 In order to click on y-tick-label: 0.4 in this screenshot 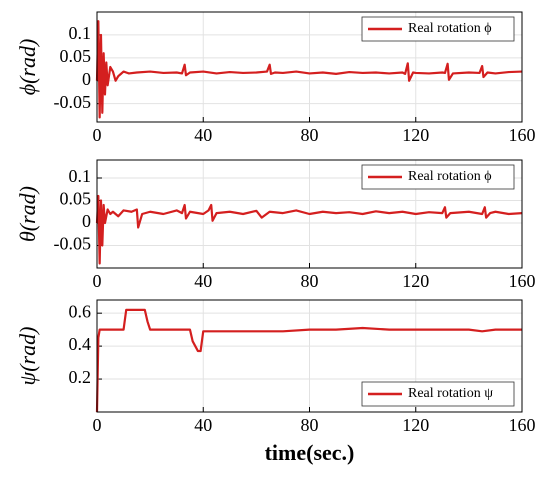, I will do `click(80, 344)`.